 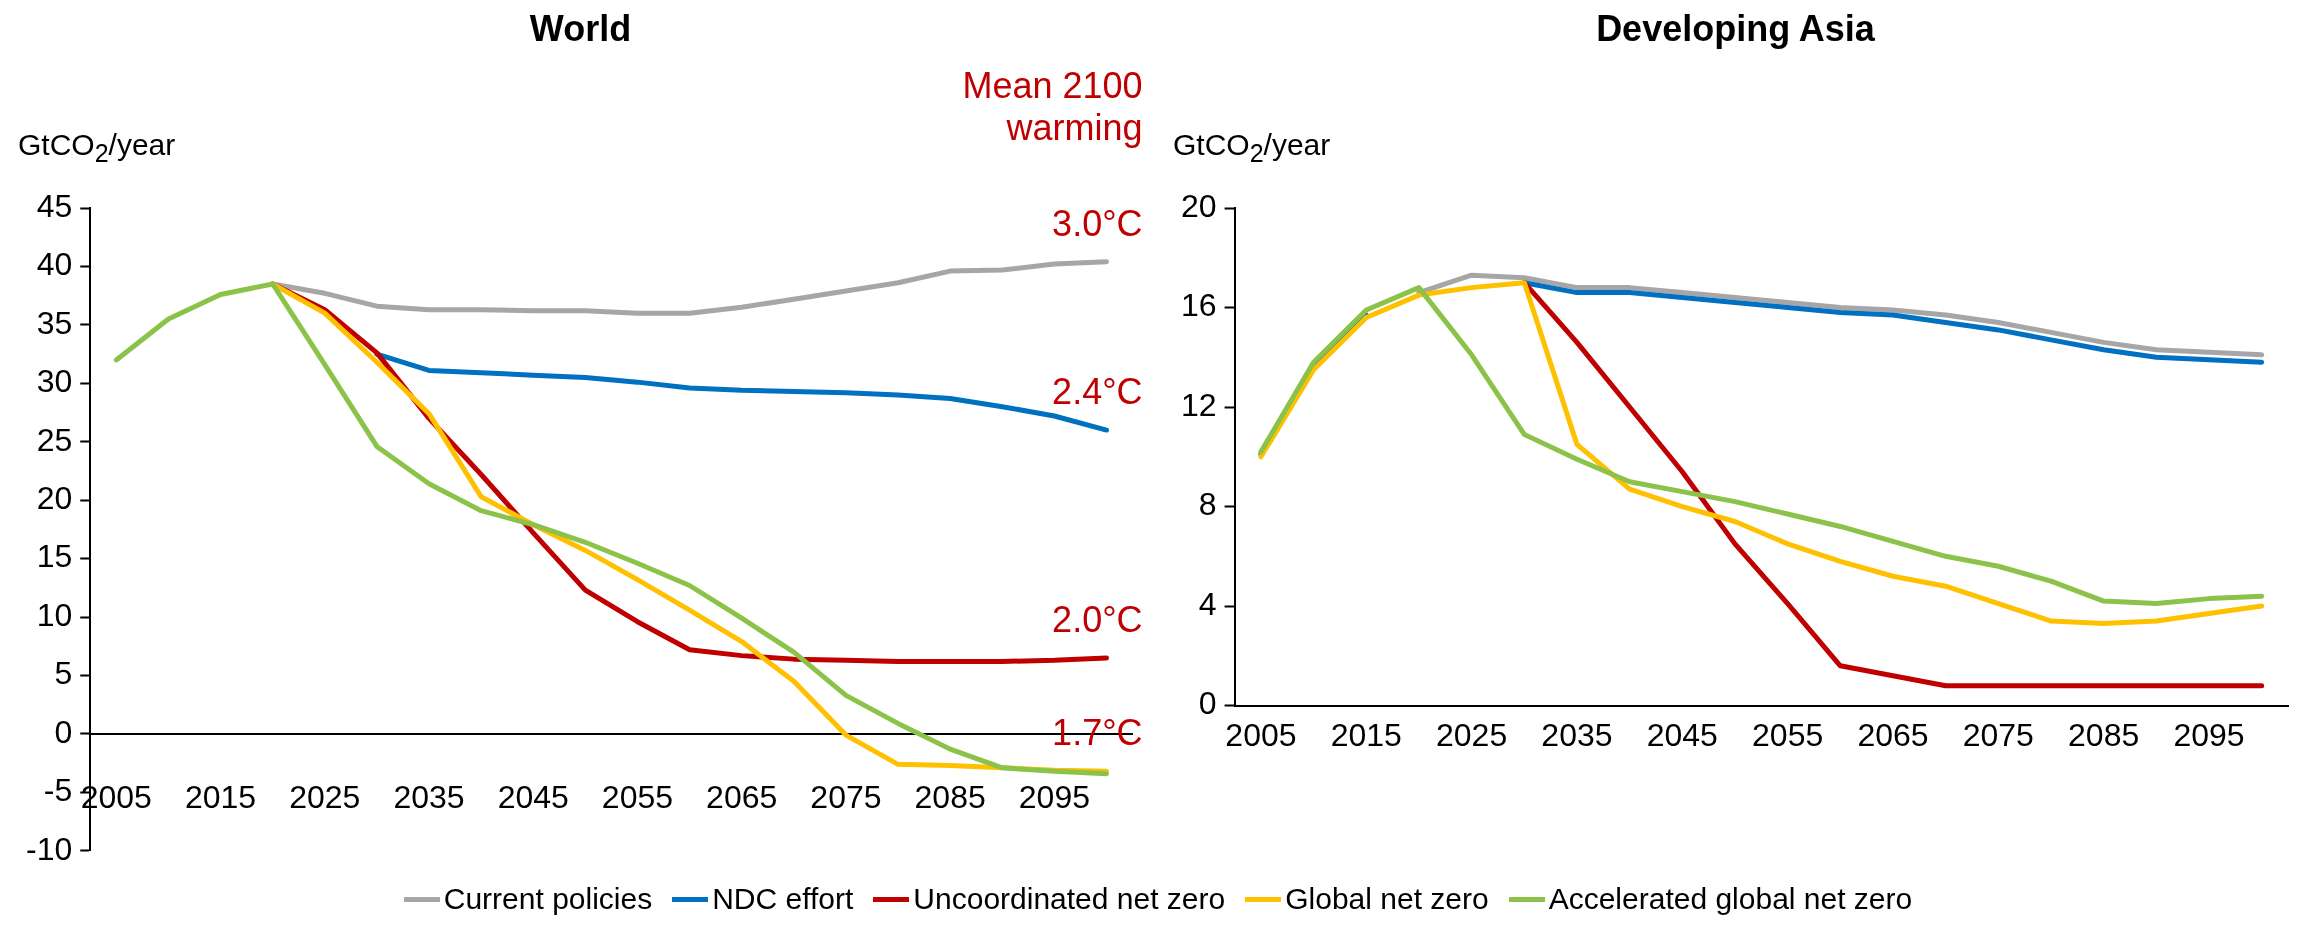 What do you see at coordinates (1069, 899) in the screenshot?
I see `legend-label: Uncoordinated net zero` at bounding box center [1069, 899].